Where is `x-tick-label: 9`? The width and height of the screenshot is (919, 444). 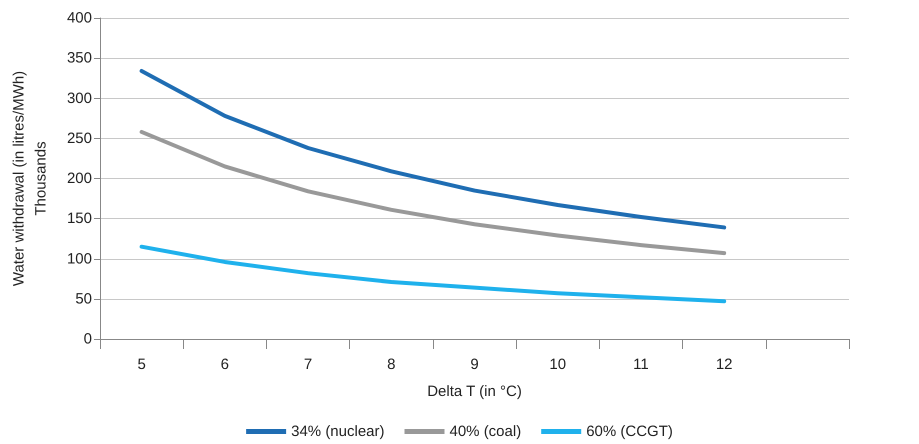
x-tick-label: 9 is located at coordinates (474, 364).